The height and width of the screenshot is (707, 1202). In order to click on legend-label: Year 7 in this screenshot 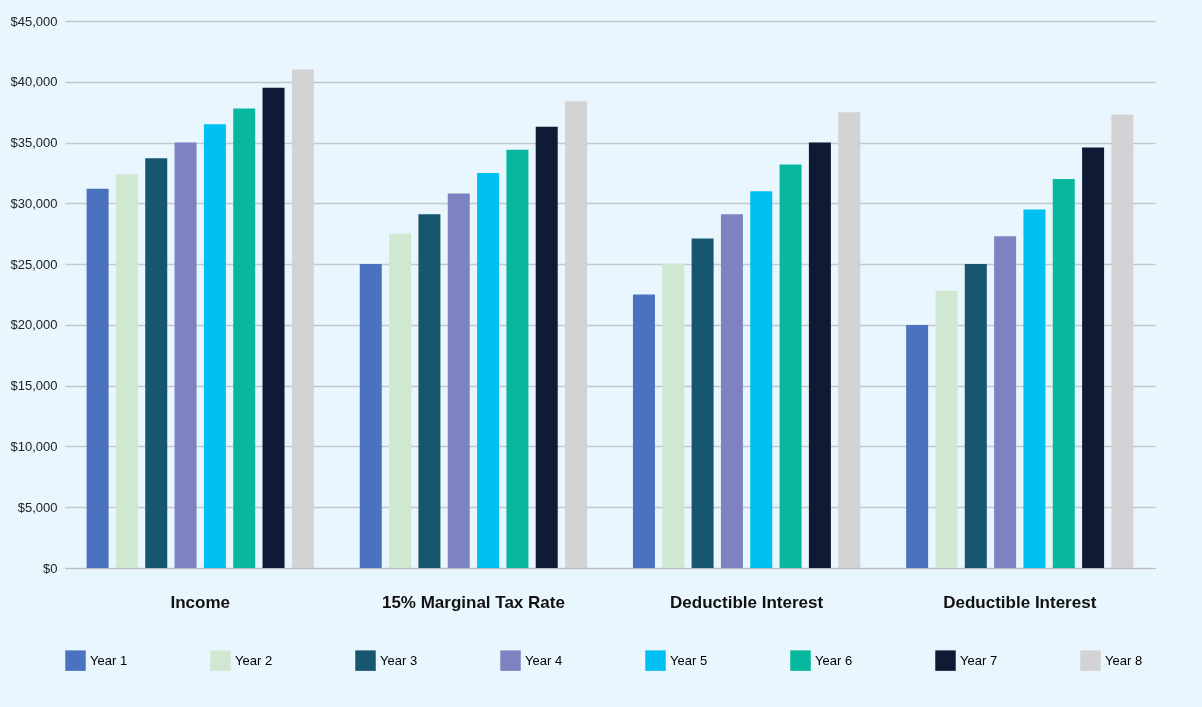, I will do `click(979, 660)`.